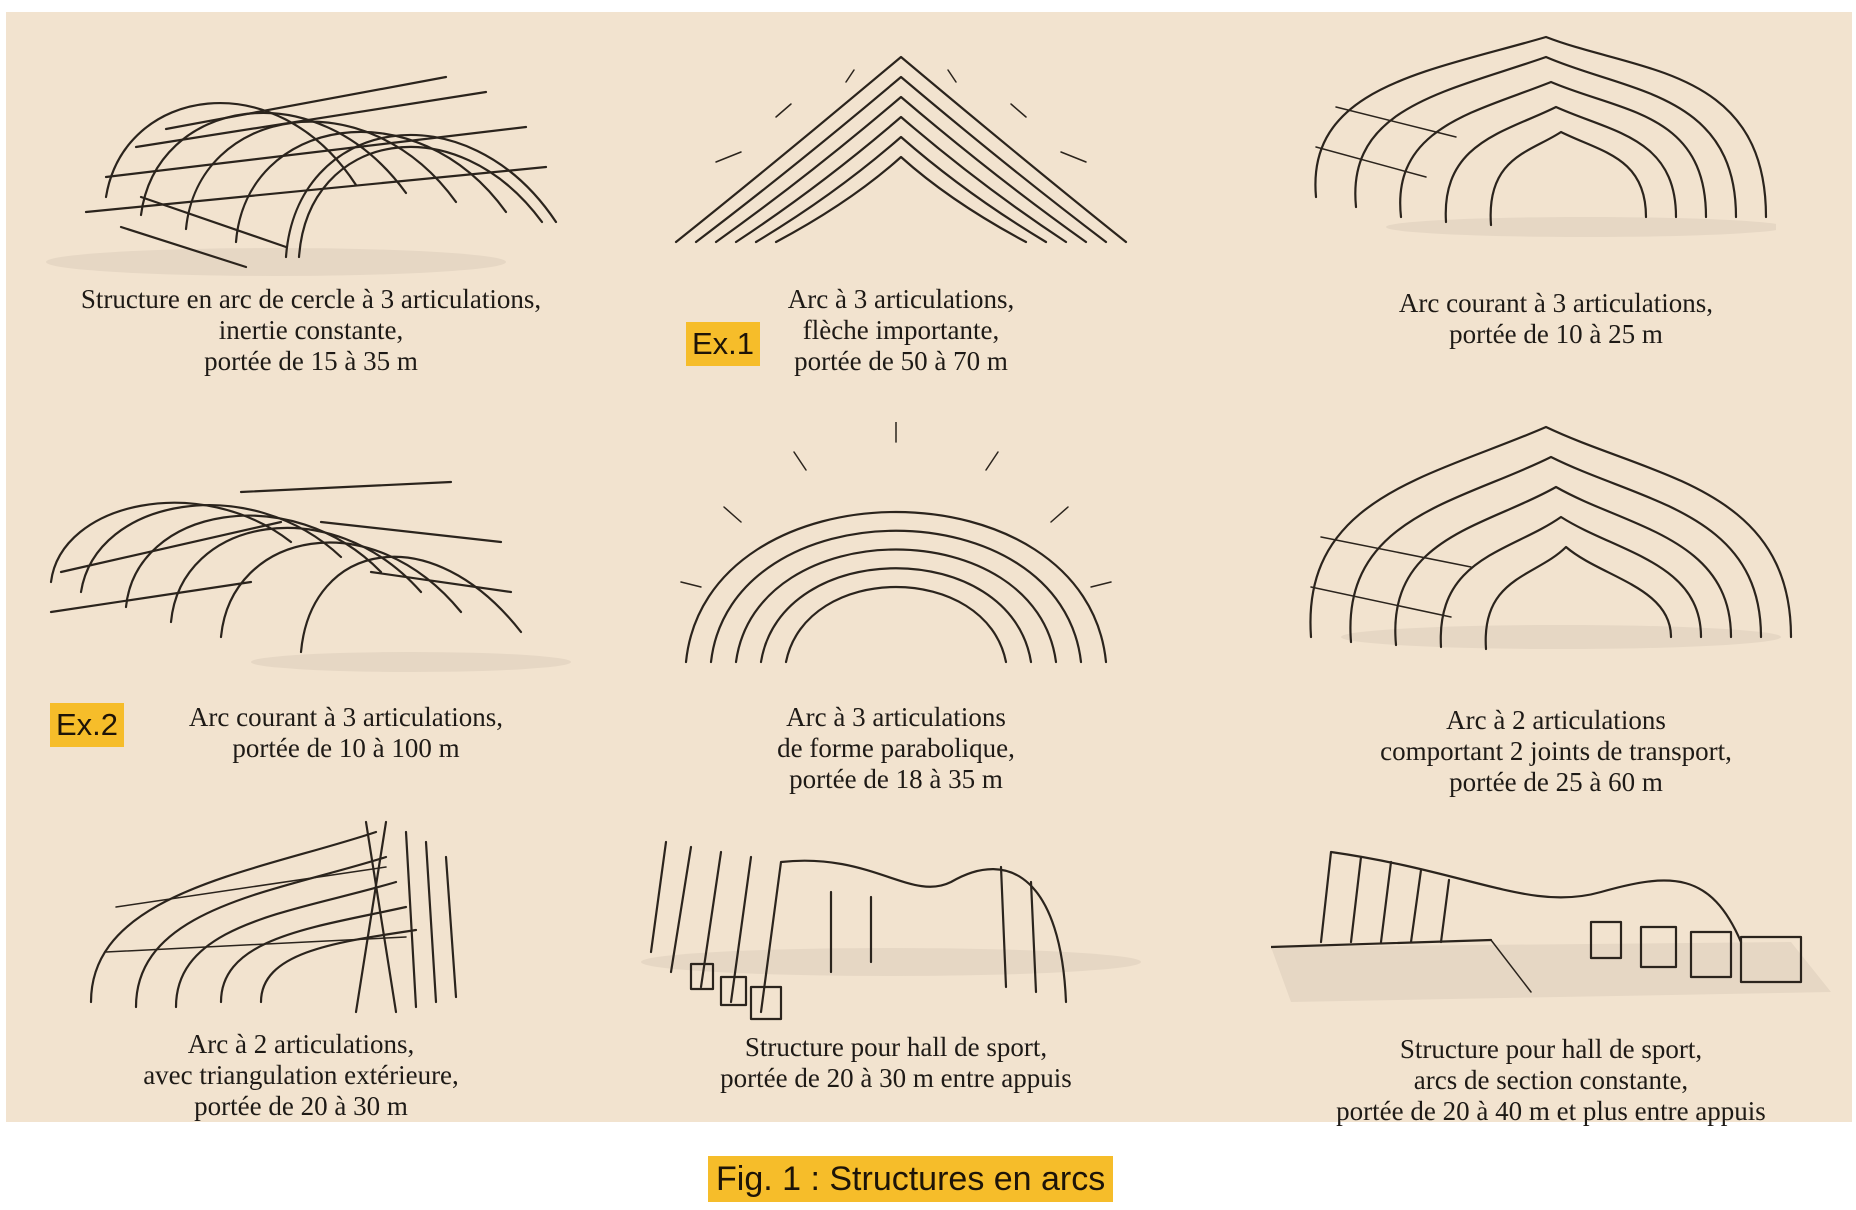 The image size is (1856, 1210). I want to click on caption-line: avec triangulation extérieure,, so click(301, 1075).